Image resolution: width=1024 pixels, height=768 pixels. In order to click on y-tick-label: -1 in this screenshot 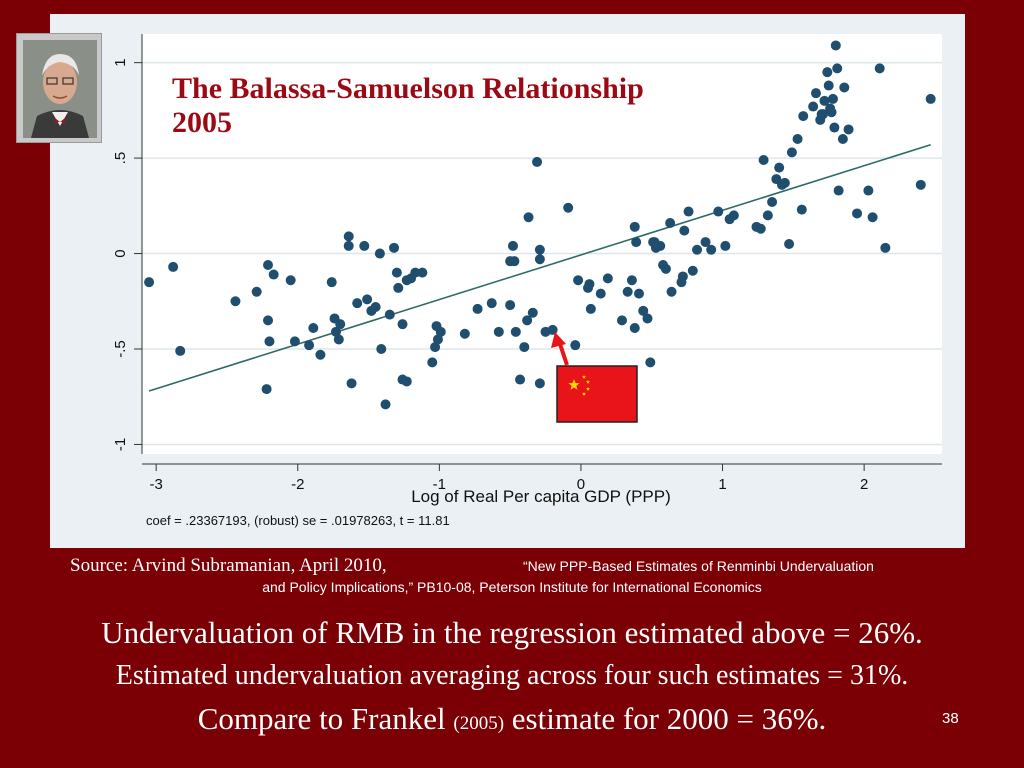, I will do `click(120, 444)`.